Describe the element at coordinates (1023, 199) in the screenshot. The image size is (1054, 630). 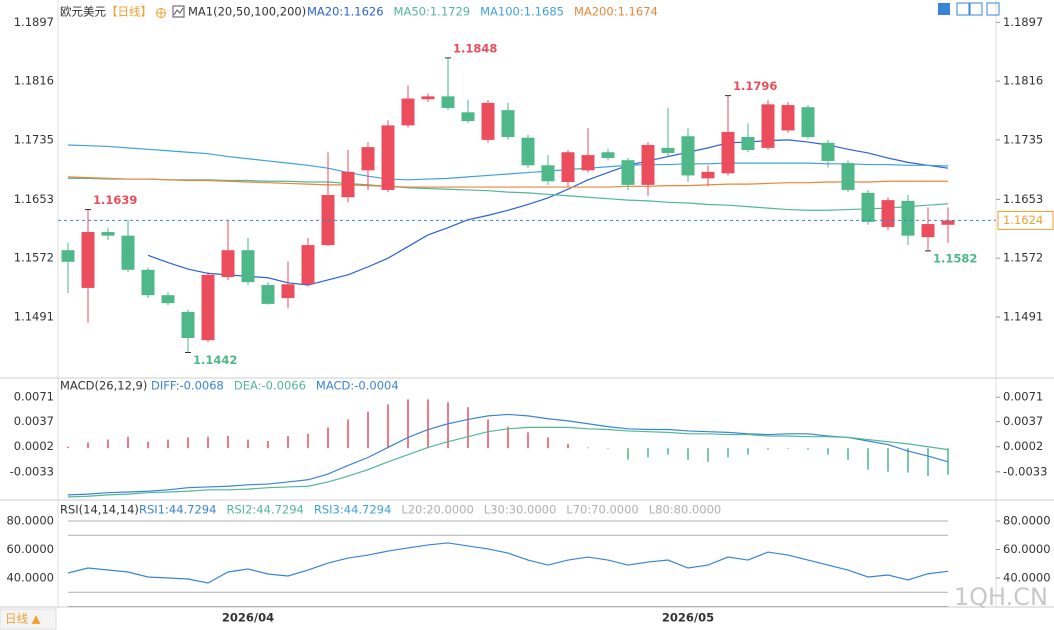
I see `y-tick-label-right: 1.1653` at that location.